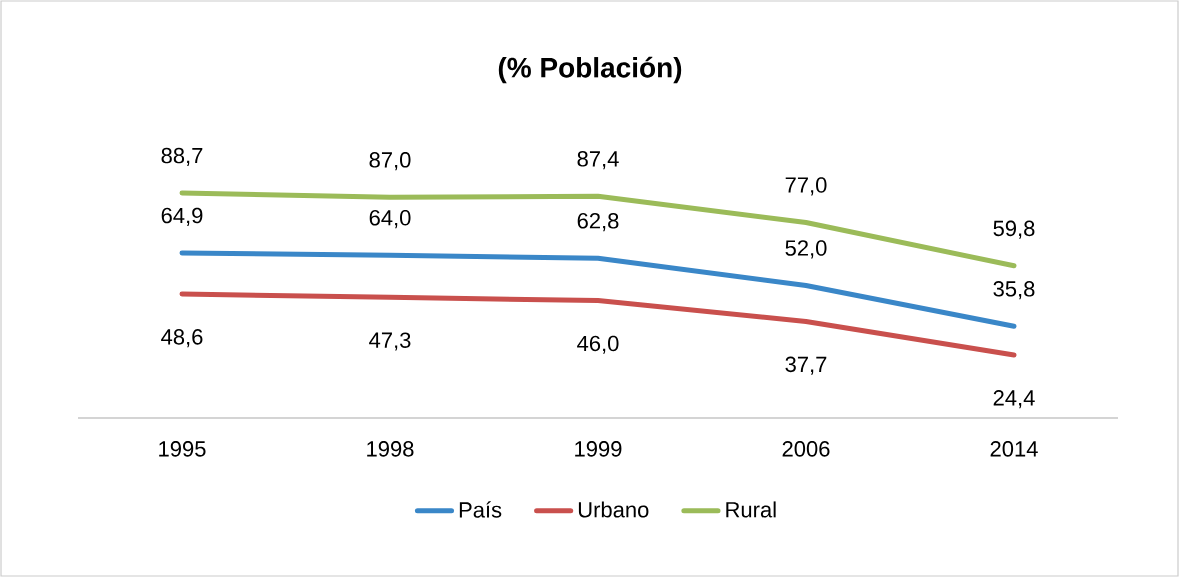  I want to click on data-label: 59,8, so click(1014, 229).